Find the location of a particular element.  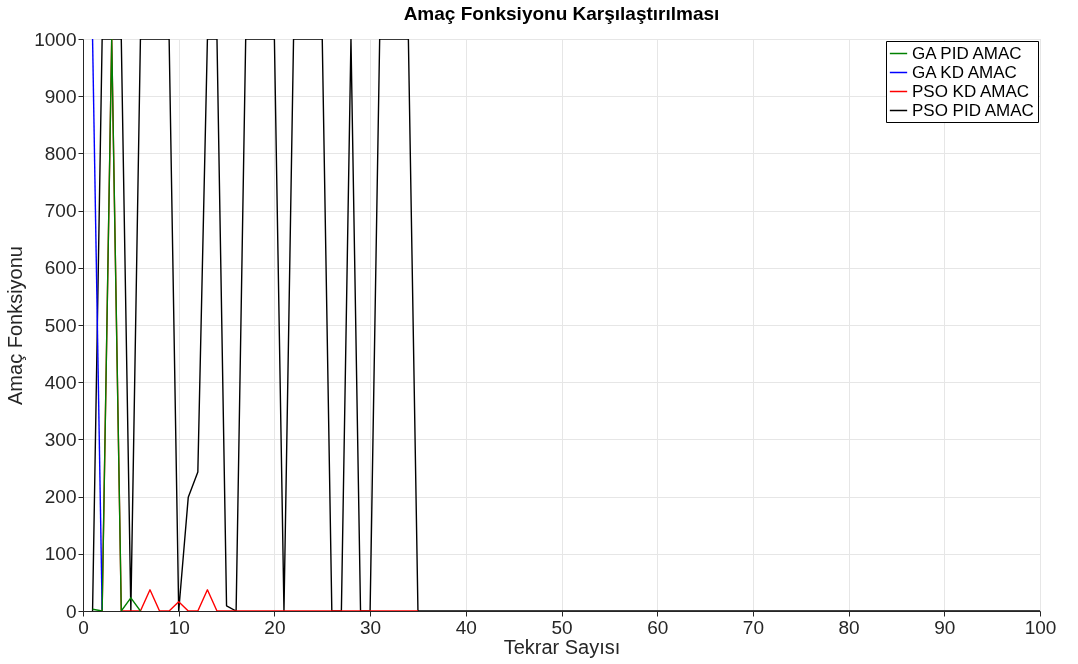

y-tick-label: 0 is located at coordinates (71, 611).